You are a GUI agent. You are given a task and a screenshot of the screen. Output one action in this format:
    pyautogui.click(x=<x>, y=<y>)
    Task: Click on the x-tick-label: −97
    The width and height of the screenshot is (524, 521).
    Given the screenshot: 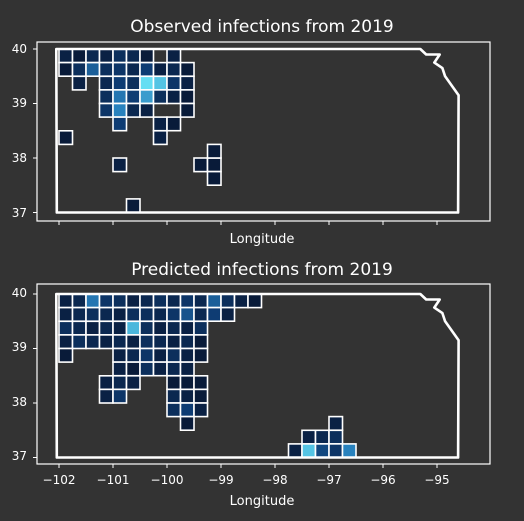 What is the action you would take?
    pyautogui.click(x=328, y=480)
    